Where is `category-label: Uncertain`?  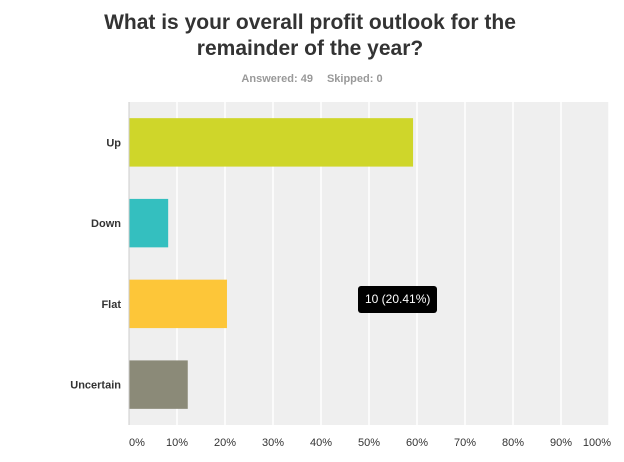
category-label: Uncertain is located at coordinates (95, 386).